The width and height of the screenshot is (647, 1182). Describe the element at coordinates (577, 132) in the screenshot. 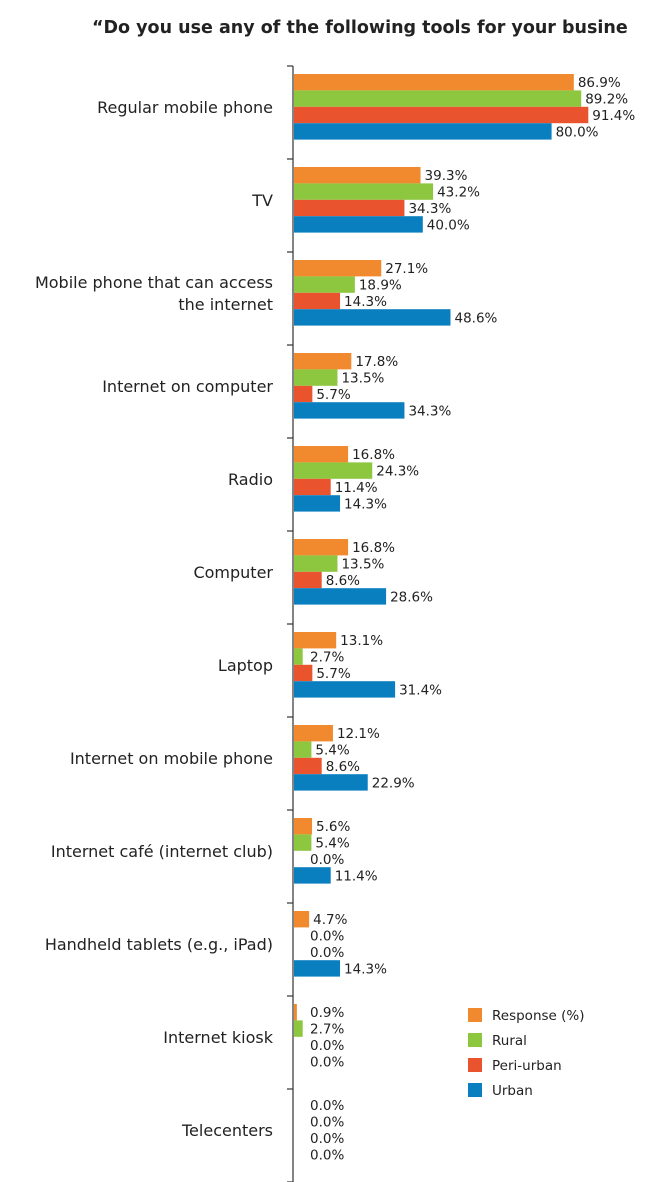

I see `data-label: 80.0%` at that location.